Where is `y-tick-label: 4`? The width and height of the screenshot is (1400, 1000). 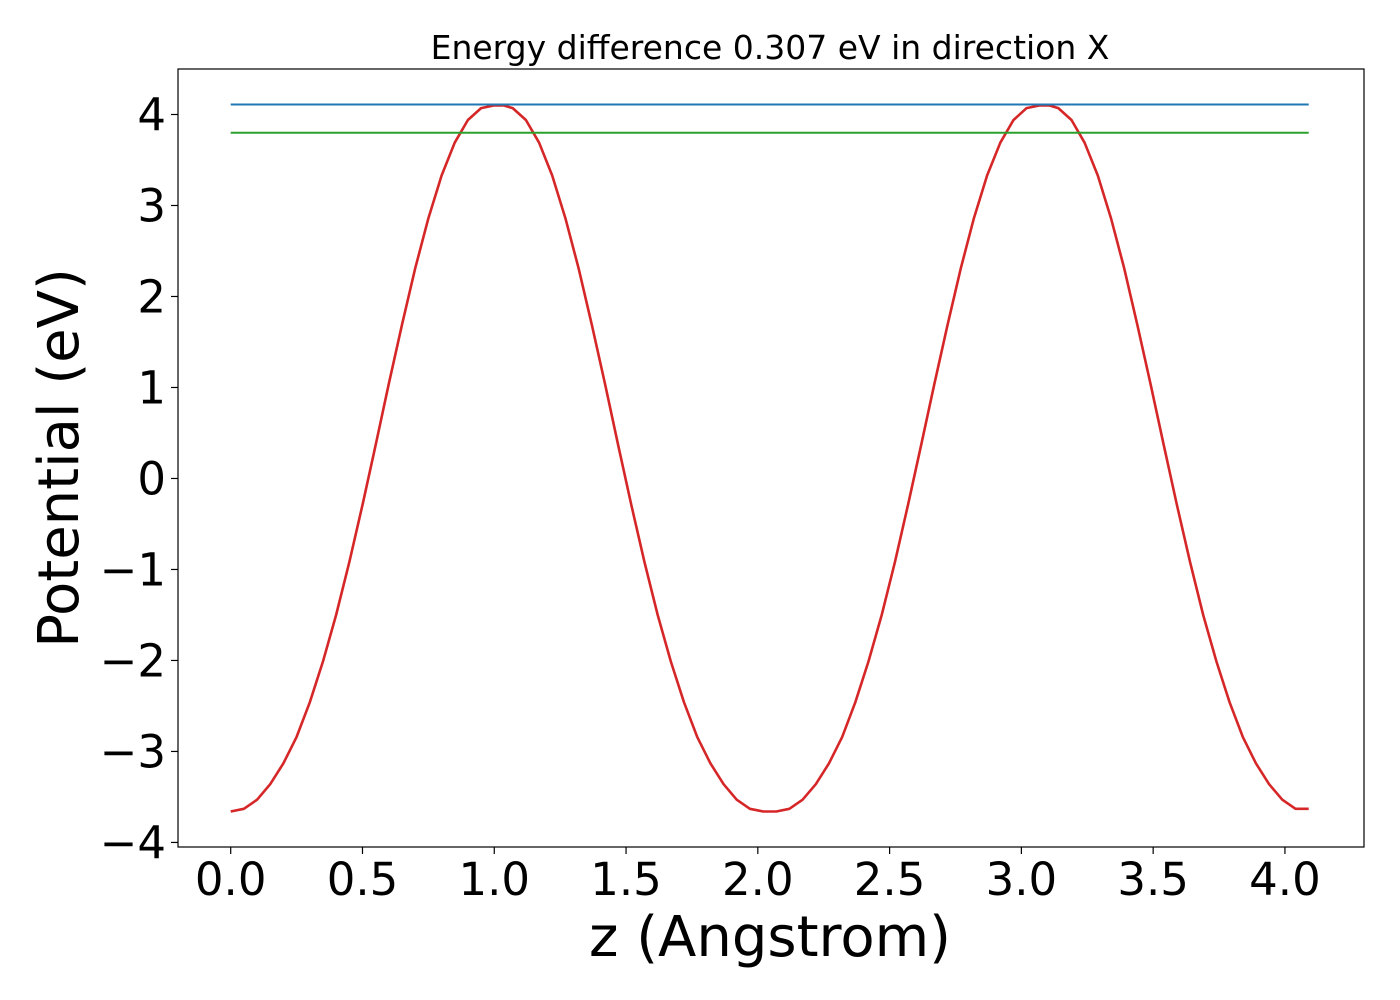
y-tick-label: 4 is located at coordinates (151, 114).